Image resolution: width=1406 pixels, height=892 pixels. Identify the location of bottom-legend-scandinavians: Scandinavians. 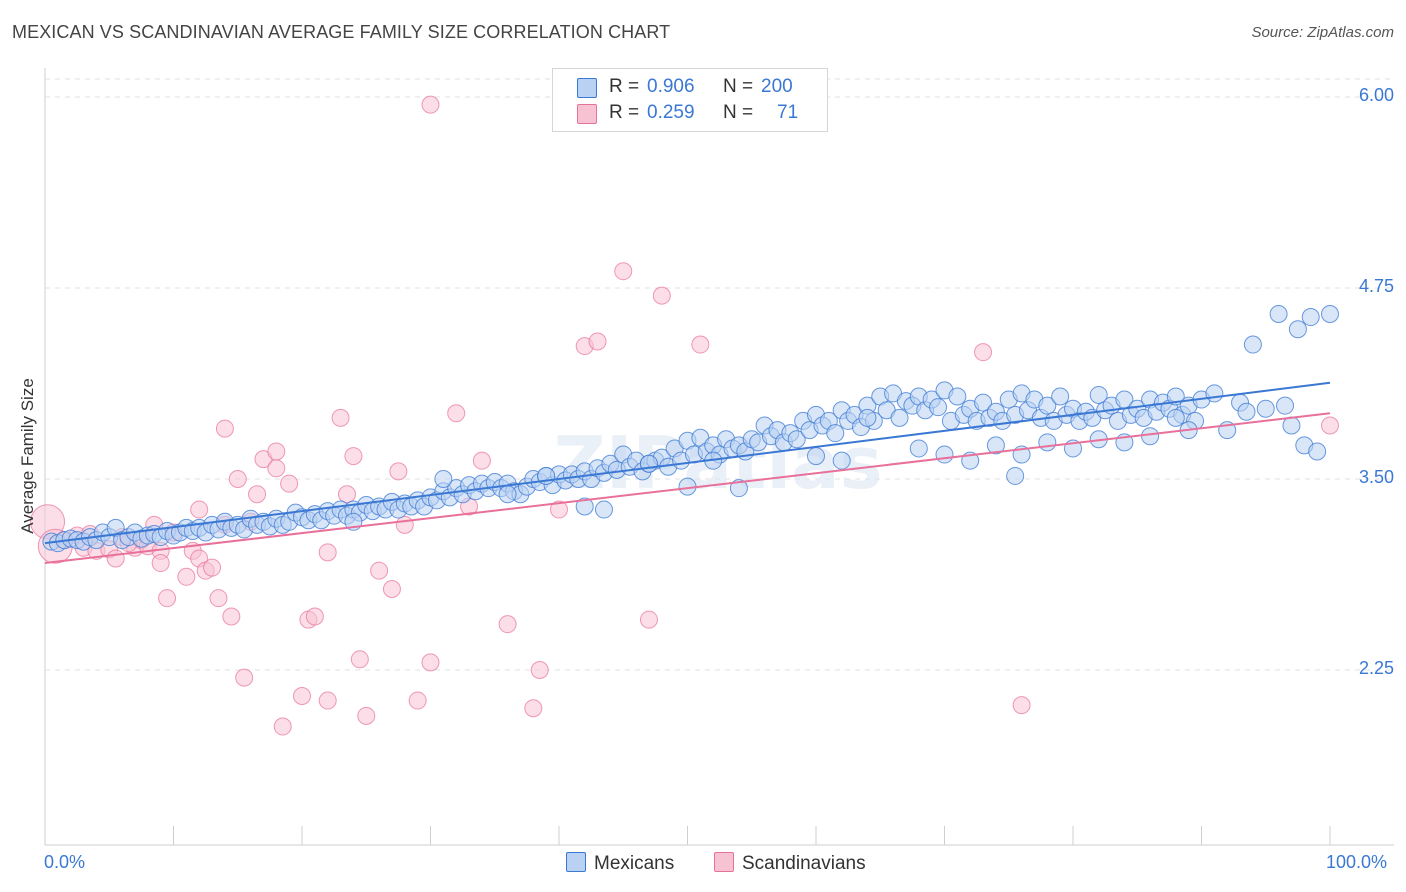
(790, 863).